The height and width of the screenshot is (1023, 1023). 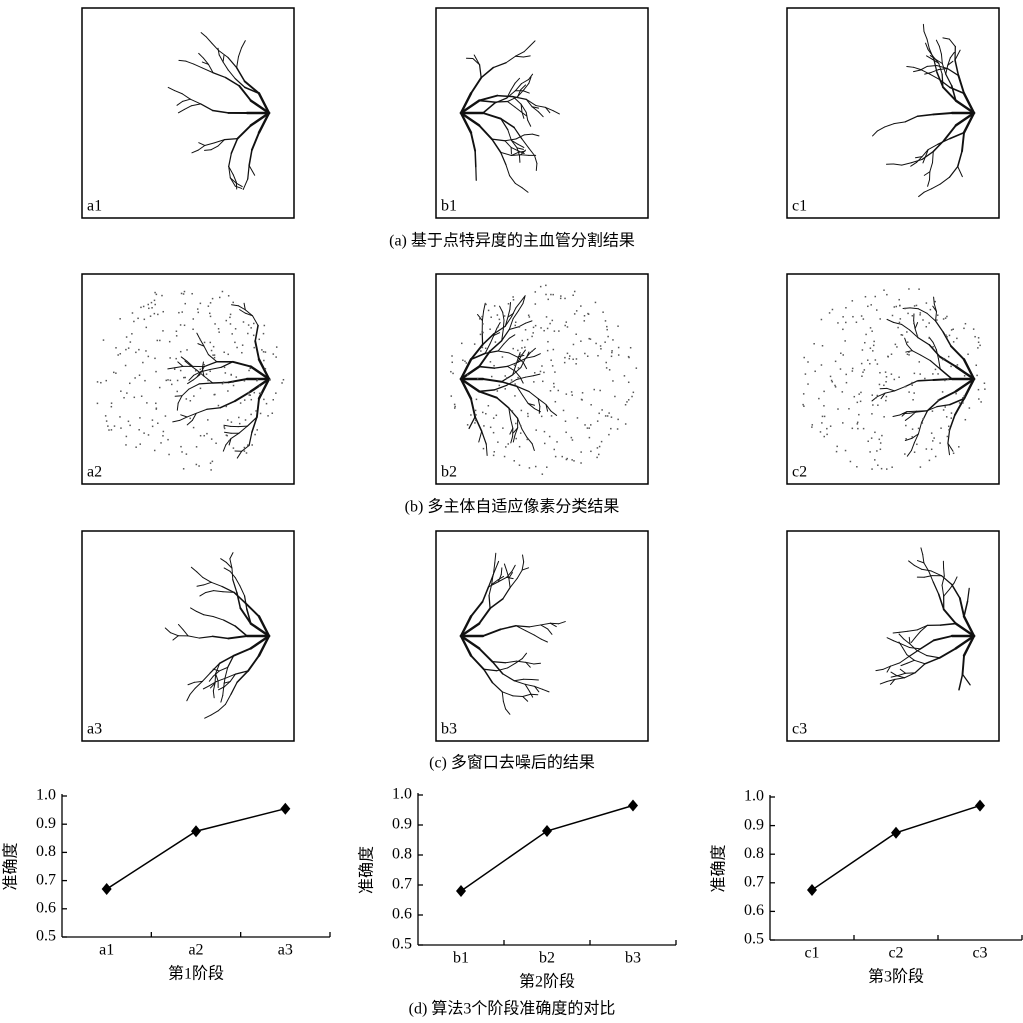 What do you see at coordinates (450, 729) in the screenshot?
I see `label-bg` at bounding box center [450, 729].